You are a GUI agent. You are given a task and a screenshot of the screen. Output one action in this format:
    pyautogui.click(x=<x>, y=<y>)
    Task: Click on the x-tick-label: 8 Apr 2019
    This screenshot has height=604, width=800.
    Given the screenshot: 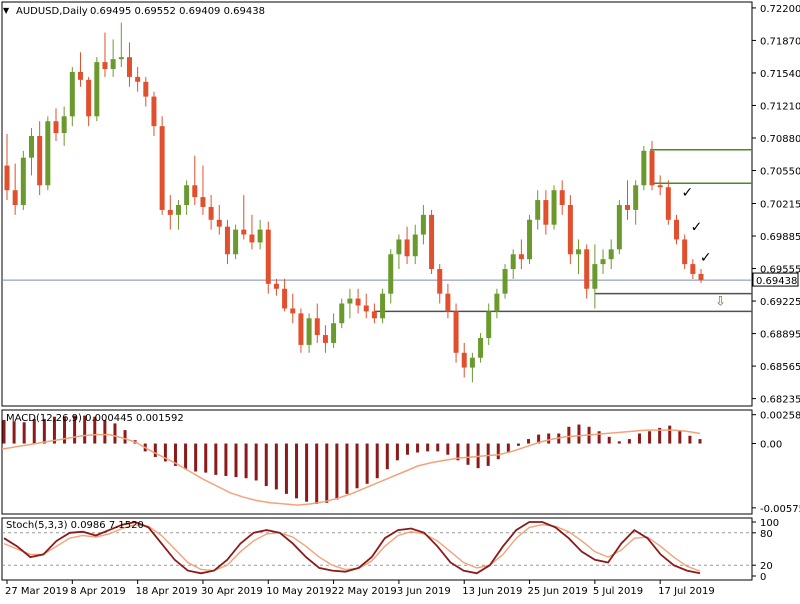 What is the action you would take?
    pyautogui.click(x=97, y=591)
    